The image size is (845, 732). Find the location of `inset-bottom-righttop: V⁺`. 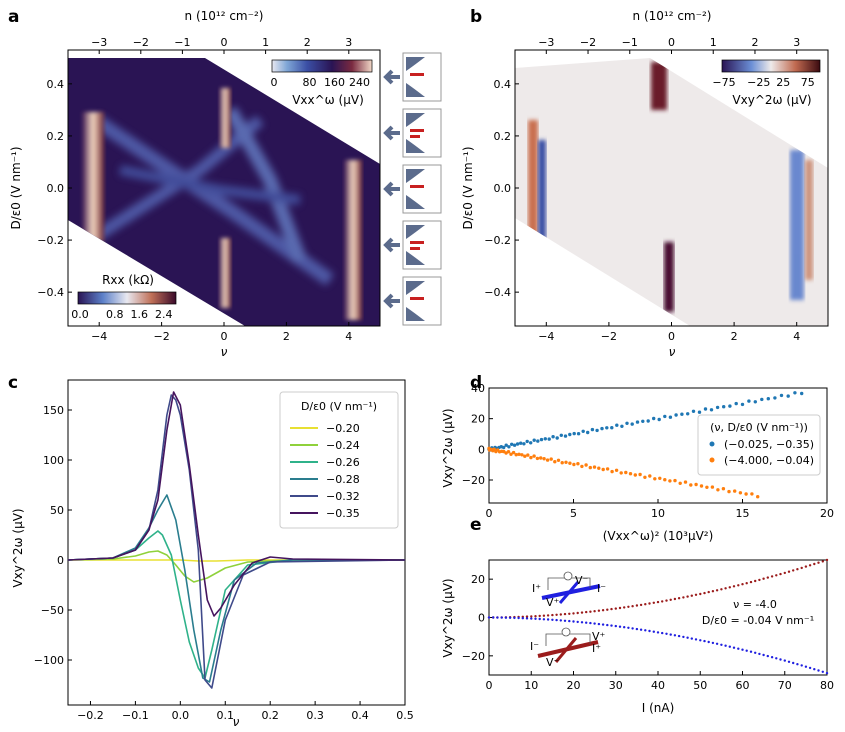

inset-bottom-righttop: V⁺ is located at coordinates (599, 636).